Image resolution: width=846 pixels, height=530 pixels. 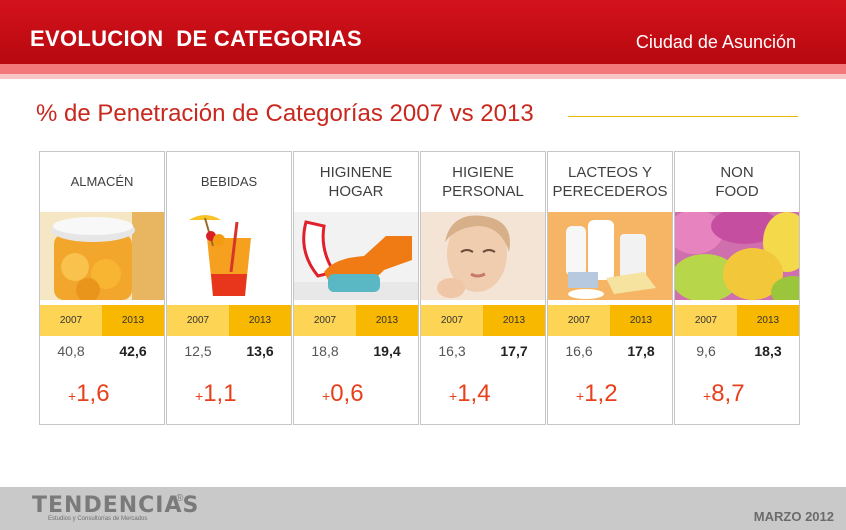 What do you see at coordinates (180, 498) in the screenshot?
I see `registered-mark-icon: ®` at bounding box center [180, 498].